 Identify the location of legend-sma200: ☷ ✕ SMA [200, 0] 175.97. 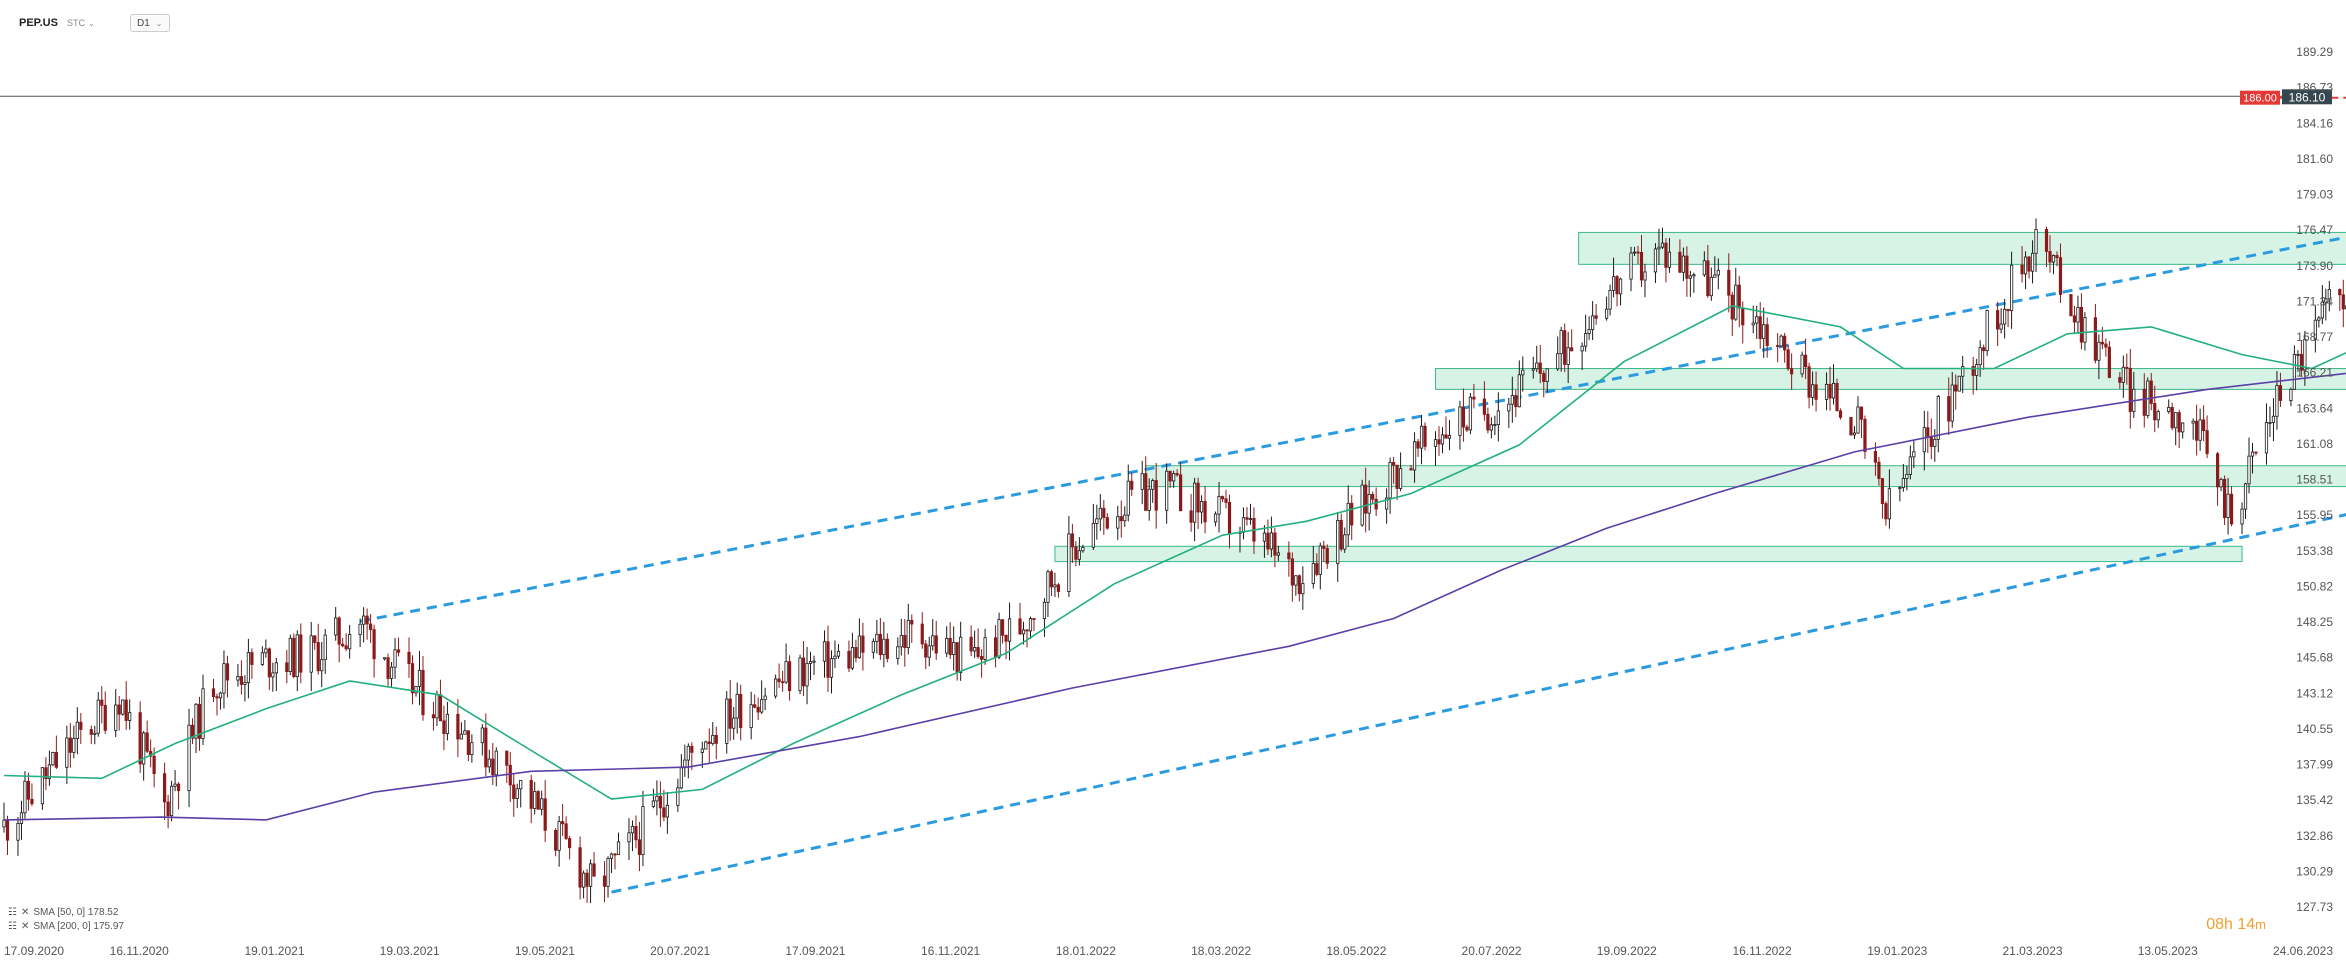
(66, 926).